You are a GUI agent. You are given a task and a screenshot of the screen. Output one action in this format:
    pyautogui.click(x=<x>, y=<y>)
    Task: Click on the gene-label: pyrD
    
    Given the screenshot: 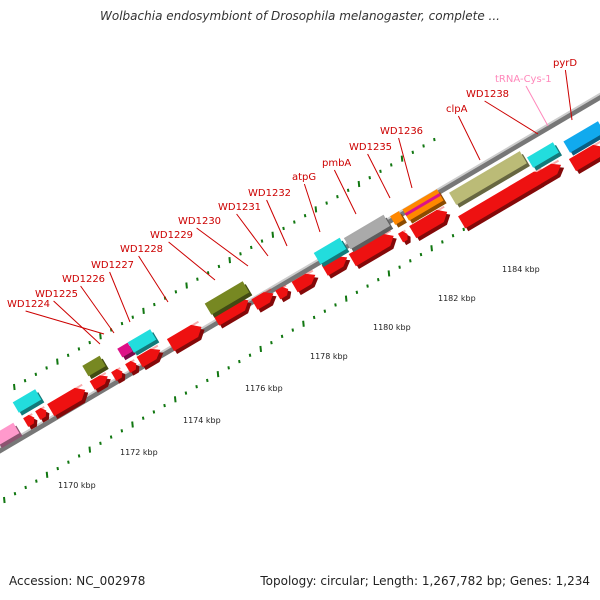 What is the action you would take?
    pyautogui.click(x=565, y=63)
    